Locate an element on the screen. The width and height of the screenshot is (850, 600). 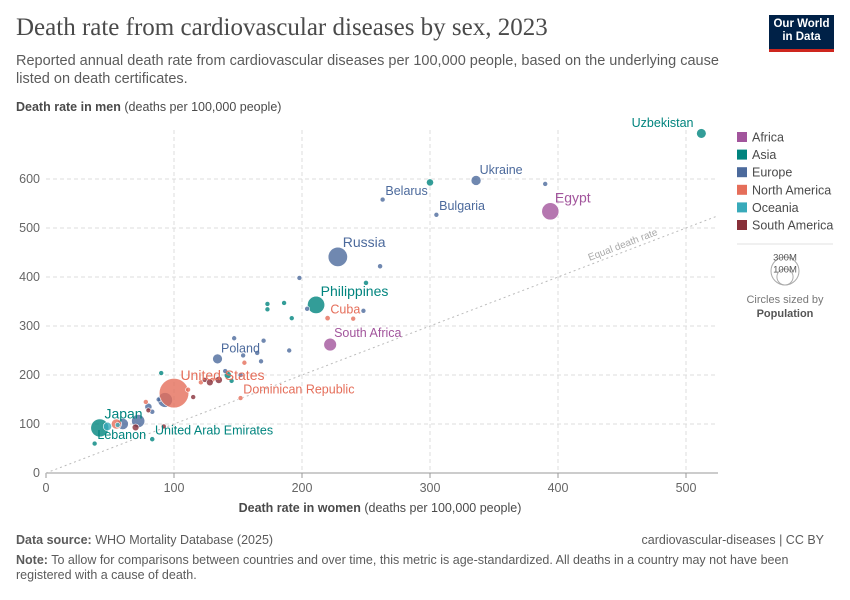
x-axis-label-unit: (deaths per 100,000 people) is located at coordinates (442, 508).